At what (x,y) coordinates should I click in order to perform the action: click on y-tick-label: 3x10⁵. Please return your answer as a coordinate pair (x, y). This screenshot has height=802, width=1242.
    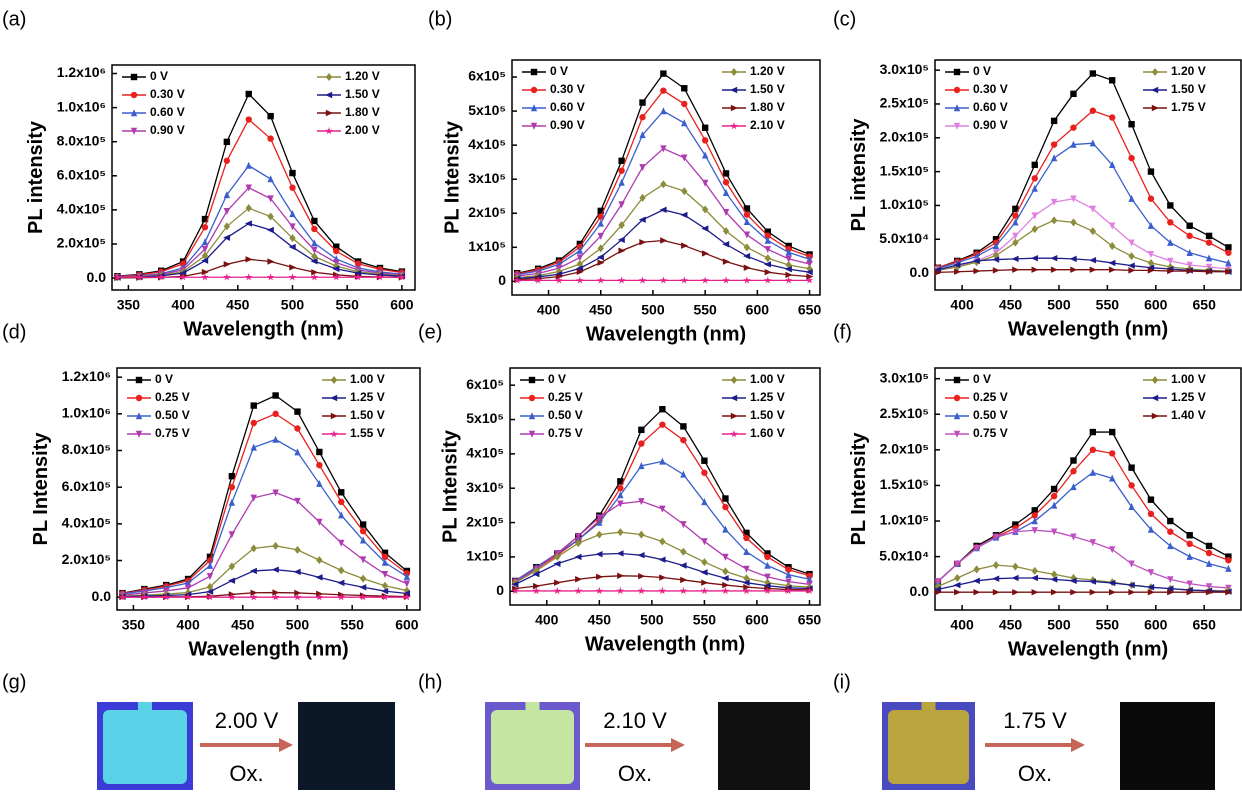
    Looking at the image, I should click on (487, 178).